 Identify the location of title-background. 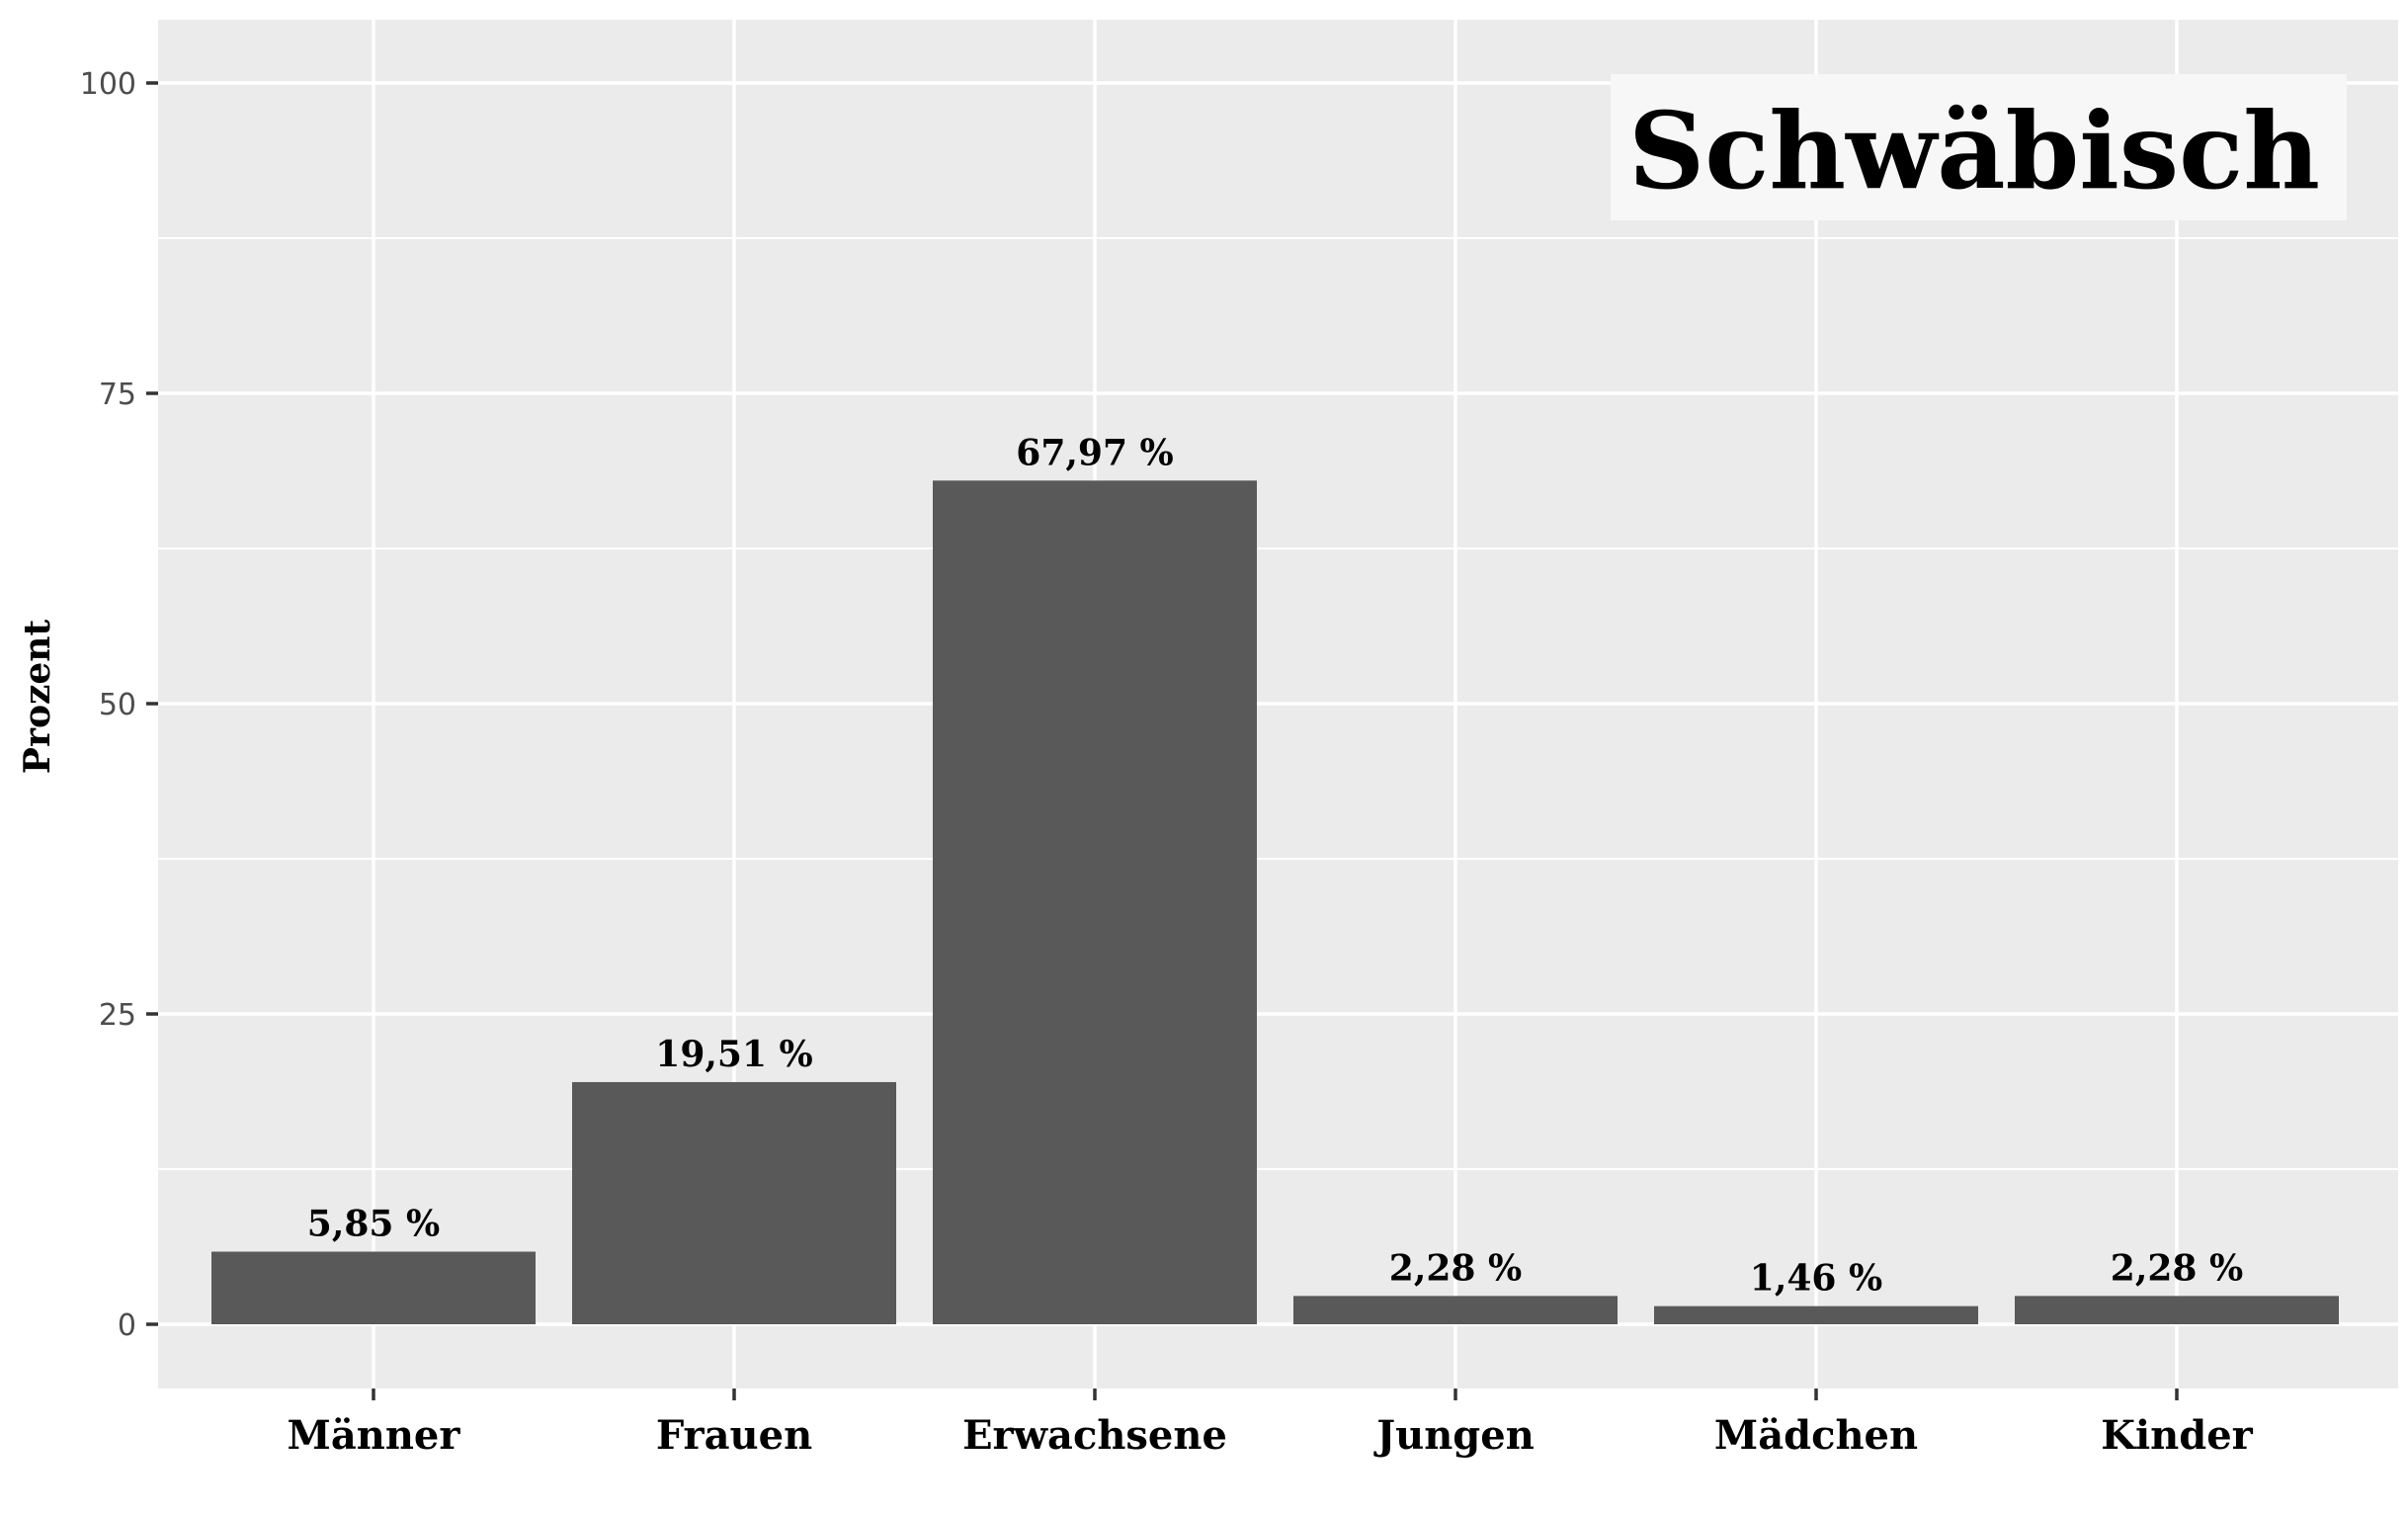
(1979, 147).